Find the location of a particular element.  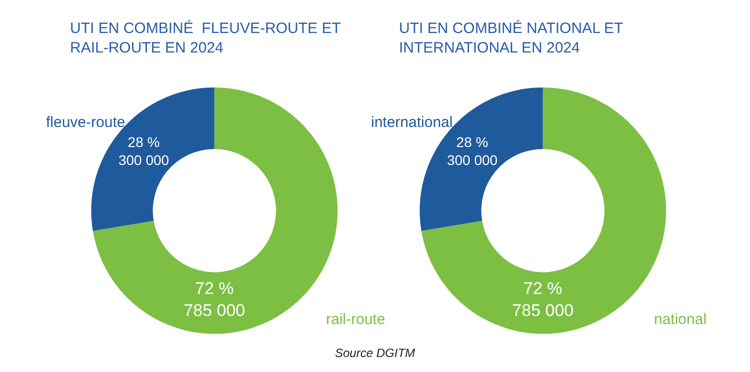

source-note: Source DGITM is located at coordinates (375, 353).